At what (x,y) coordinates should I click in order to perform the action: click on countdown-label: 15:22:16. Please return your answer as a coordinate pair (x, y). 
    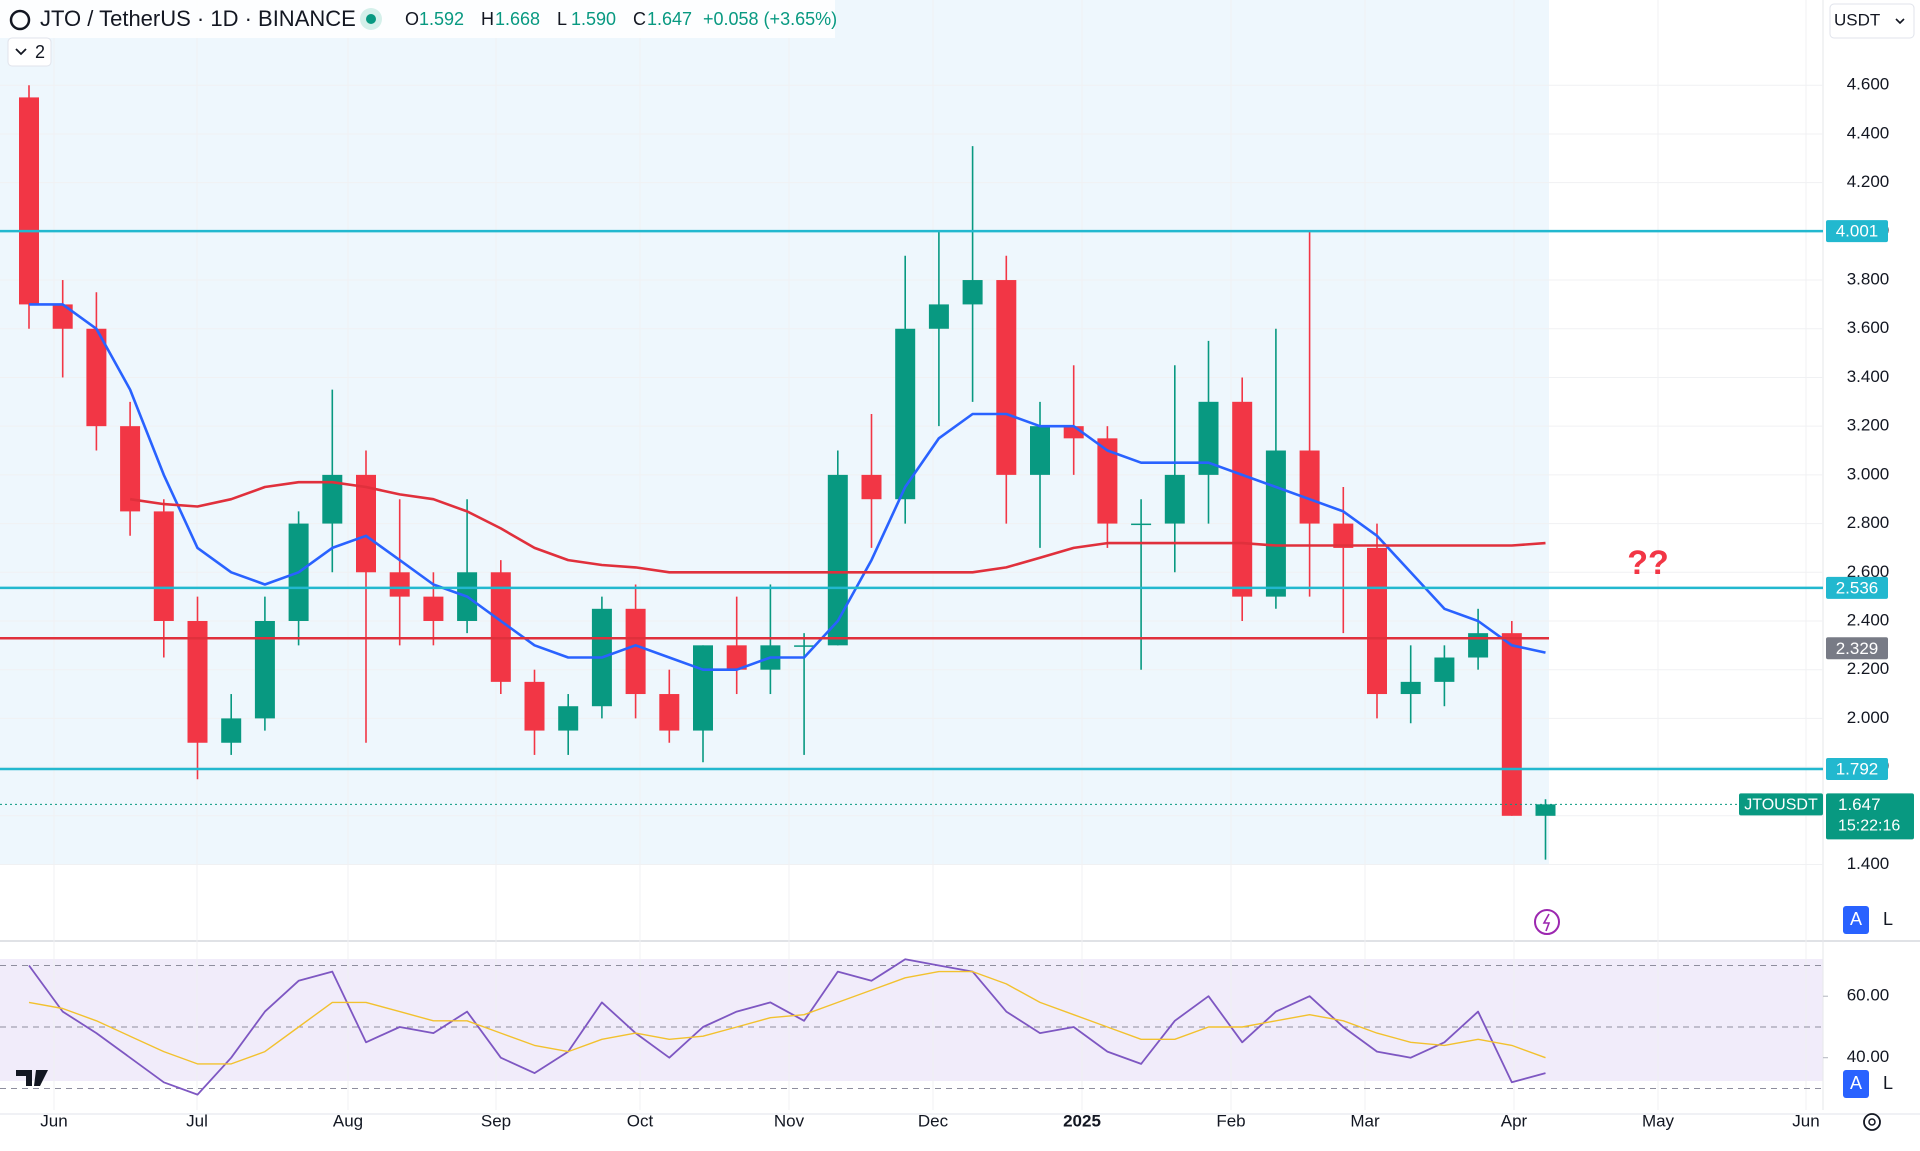
    Looking at the image, I should click on (1869, 826).